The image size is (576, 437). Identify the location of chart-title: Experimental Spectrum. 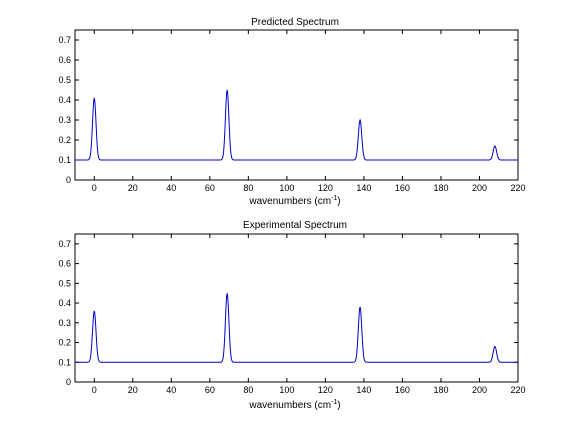
(295, 225).